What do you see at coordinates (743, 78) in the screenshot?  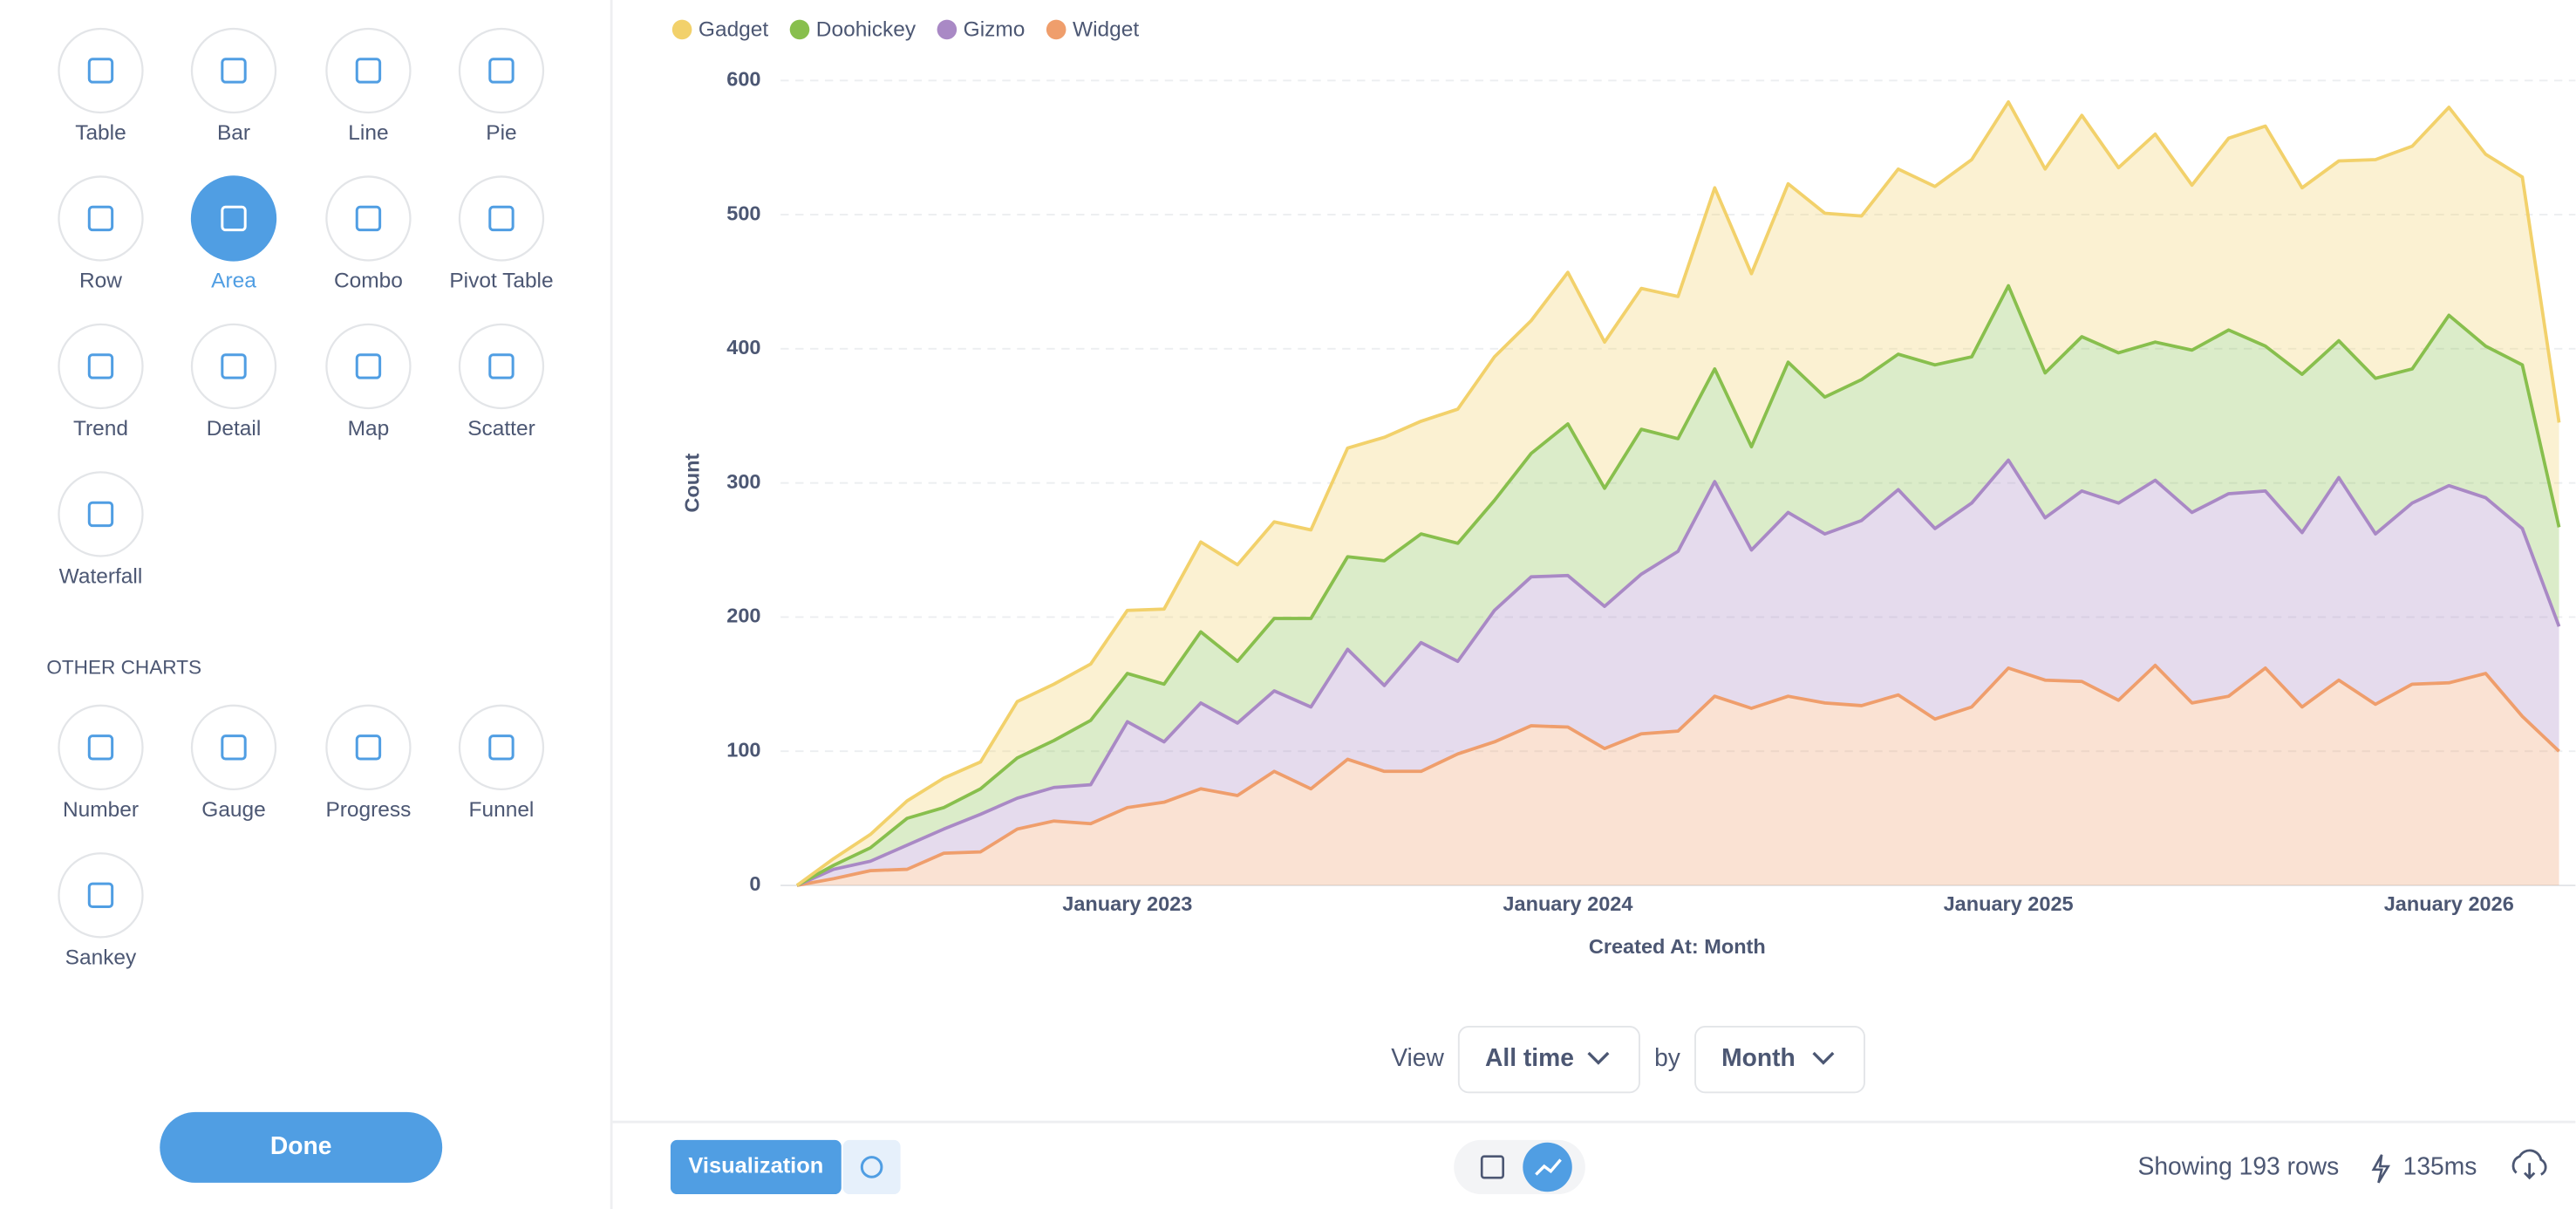 I see `y-tick-label: 600` at bounding box center [743, 78].